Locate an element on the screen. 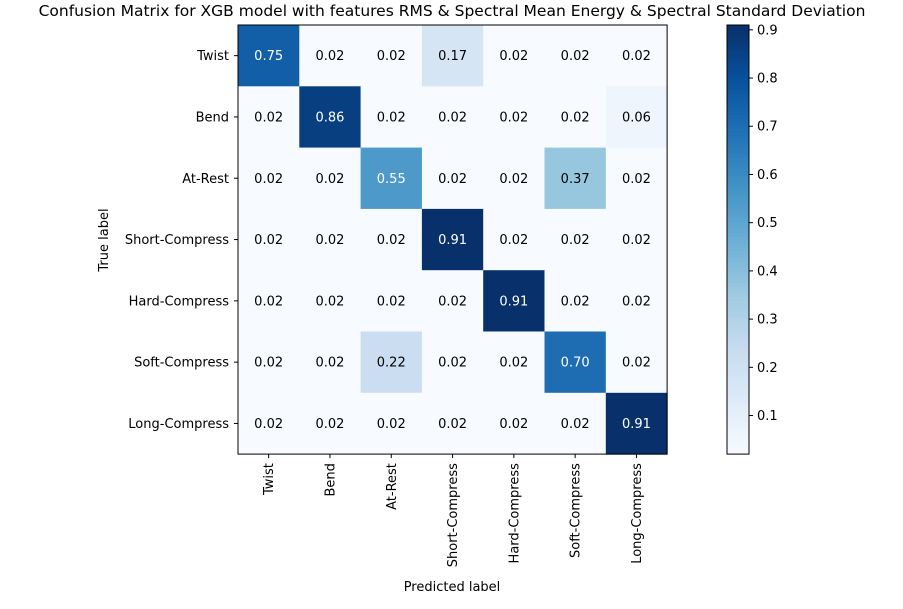  x-tick-label: Long-Compress is located at coordinates (637, 513).